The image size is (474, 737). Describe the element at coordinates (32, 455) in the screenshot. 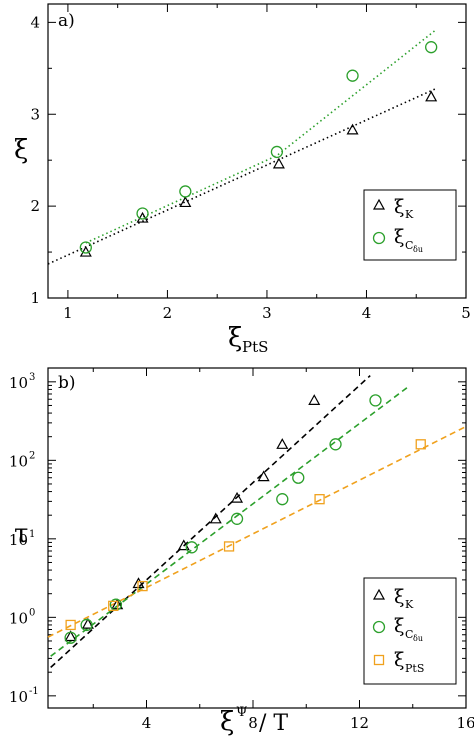

I see `y-tick-exponent: 2` at that location.